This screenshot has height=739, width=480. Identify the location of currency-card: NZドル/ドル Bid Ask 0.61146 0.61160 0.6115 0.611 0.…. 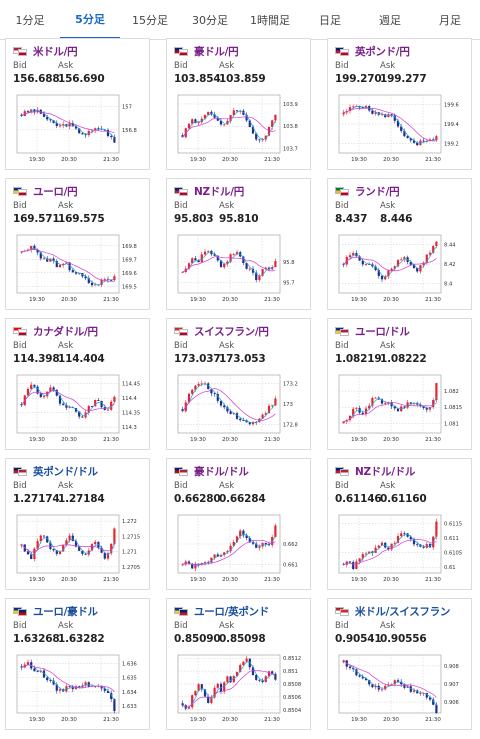
(399, 524).